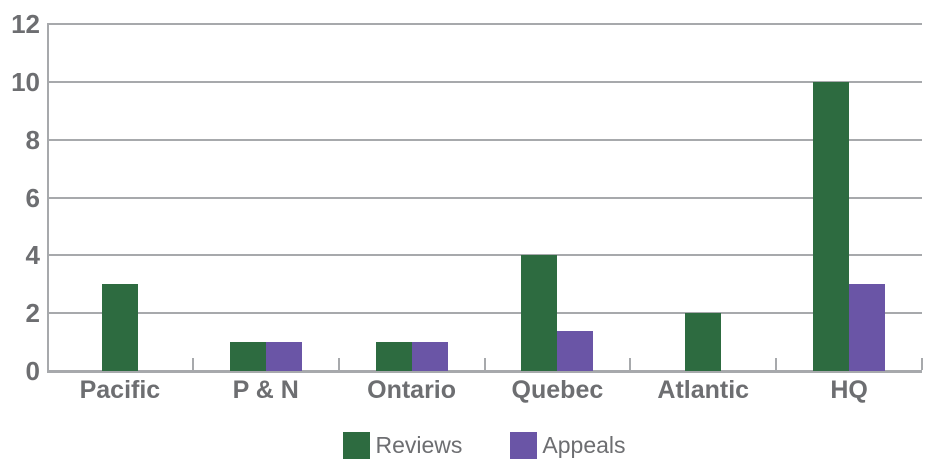  I want to click on y-axis-tick-label: 4, so click(32, 255).